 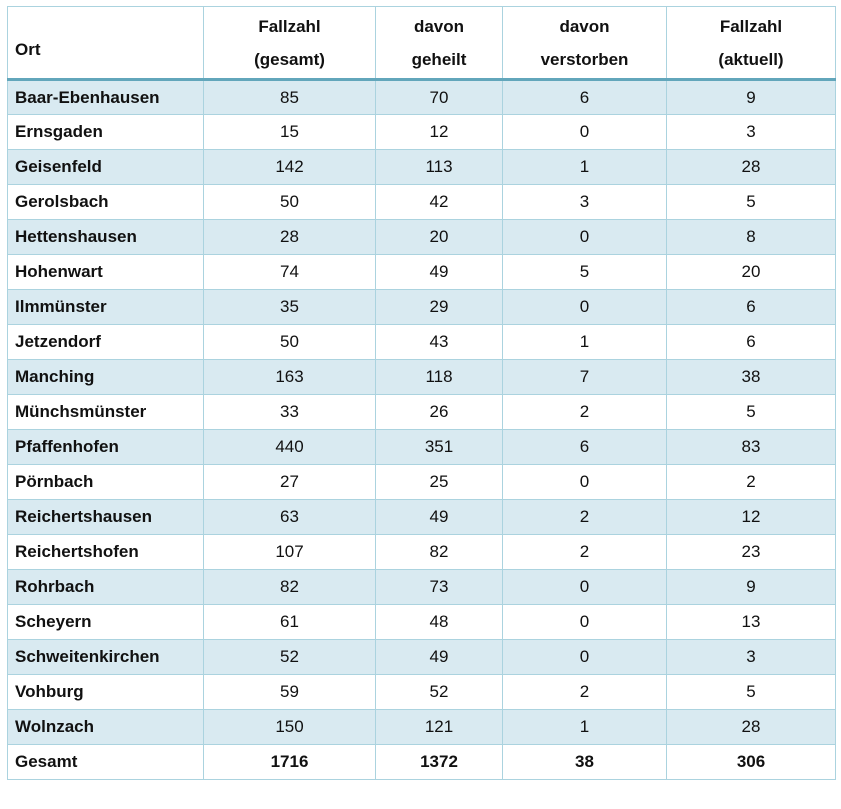 What do you see at coordinates (439, 622) in the screenshot?
I see `cell-davon-geheilt: 48` at bounding box center [439, 622].